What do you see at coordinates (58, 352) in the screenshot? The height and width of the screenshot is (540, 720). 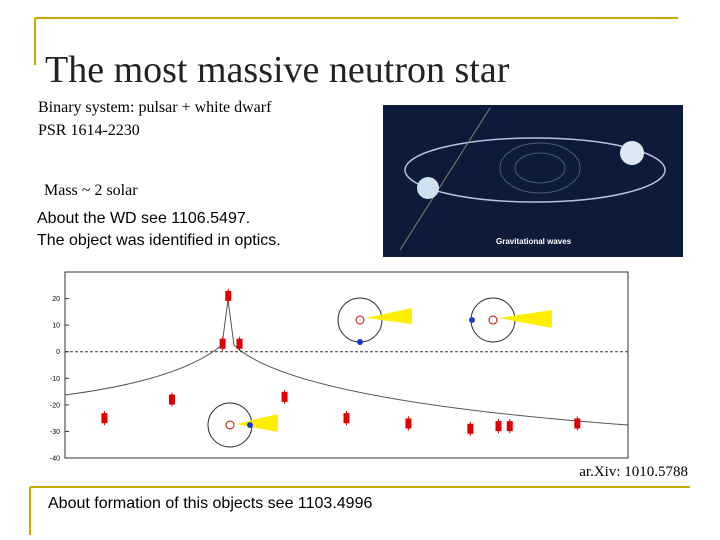 I see `y-tick-label: 0` at bounding box center [58, 352].